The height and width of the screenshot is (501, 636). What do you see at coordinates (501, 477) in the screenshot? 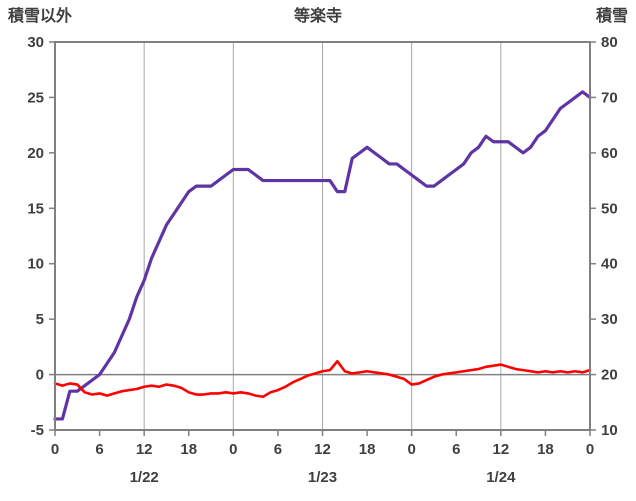
I see `date-label: 1/24` at bounding box center [501, 477].